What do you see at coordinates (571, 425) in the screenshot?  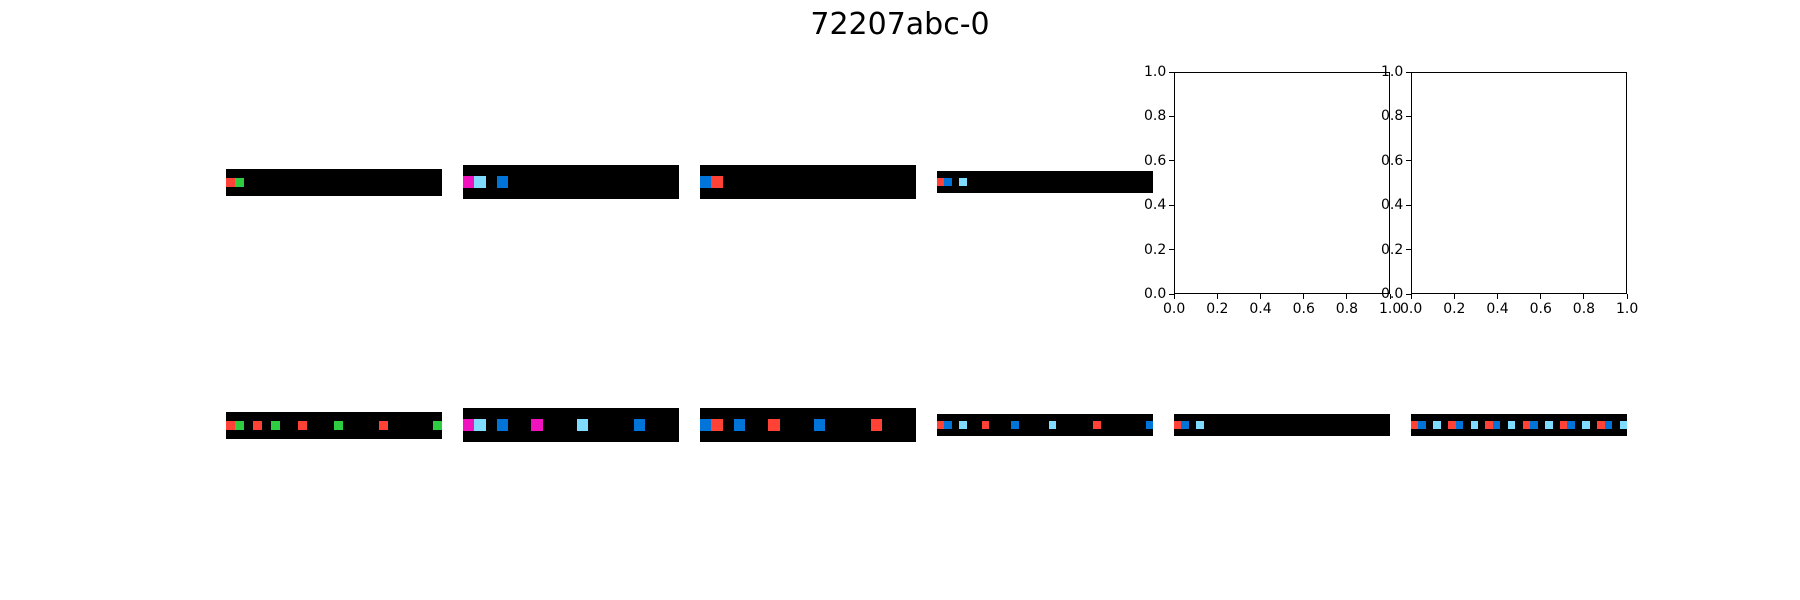 I see `train-2-output-grid` at bounding box center [571, 425].